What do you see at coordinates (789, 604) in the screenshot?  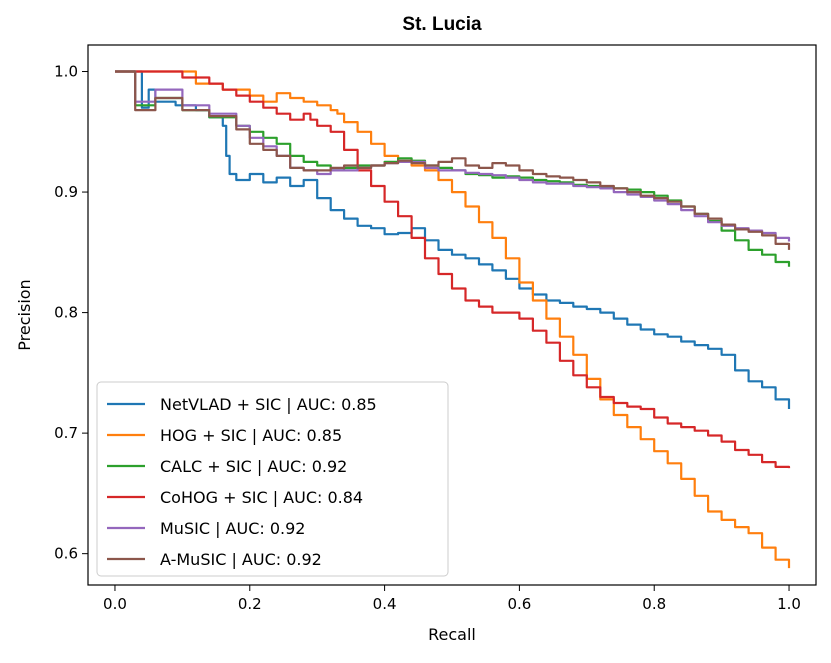 I see `x-tick-label: 1.0` at bounding box center [789, 604].